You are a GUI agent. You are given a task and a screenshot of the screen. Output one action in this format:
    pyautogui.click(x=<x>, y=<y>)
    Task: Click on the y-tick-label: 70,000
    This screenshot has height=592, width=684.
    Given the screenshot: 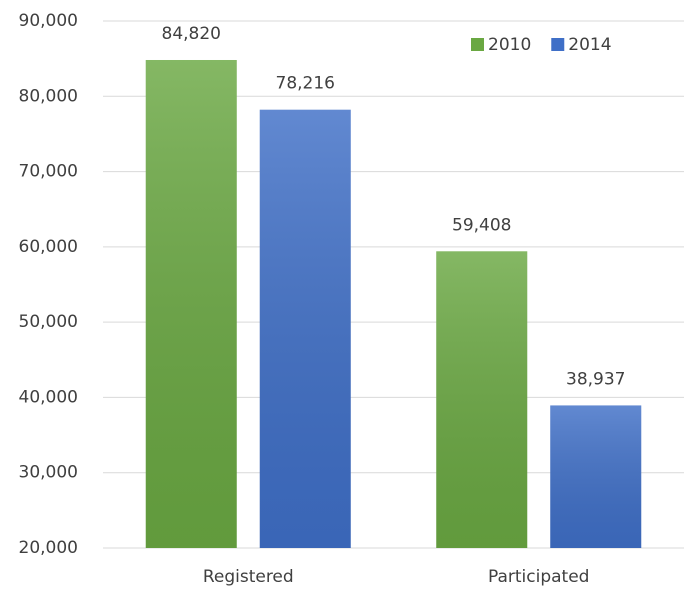 What is the action you would take?
    pyautogui.click(x=48, y=172)
    